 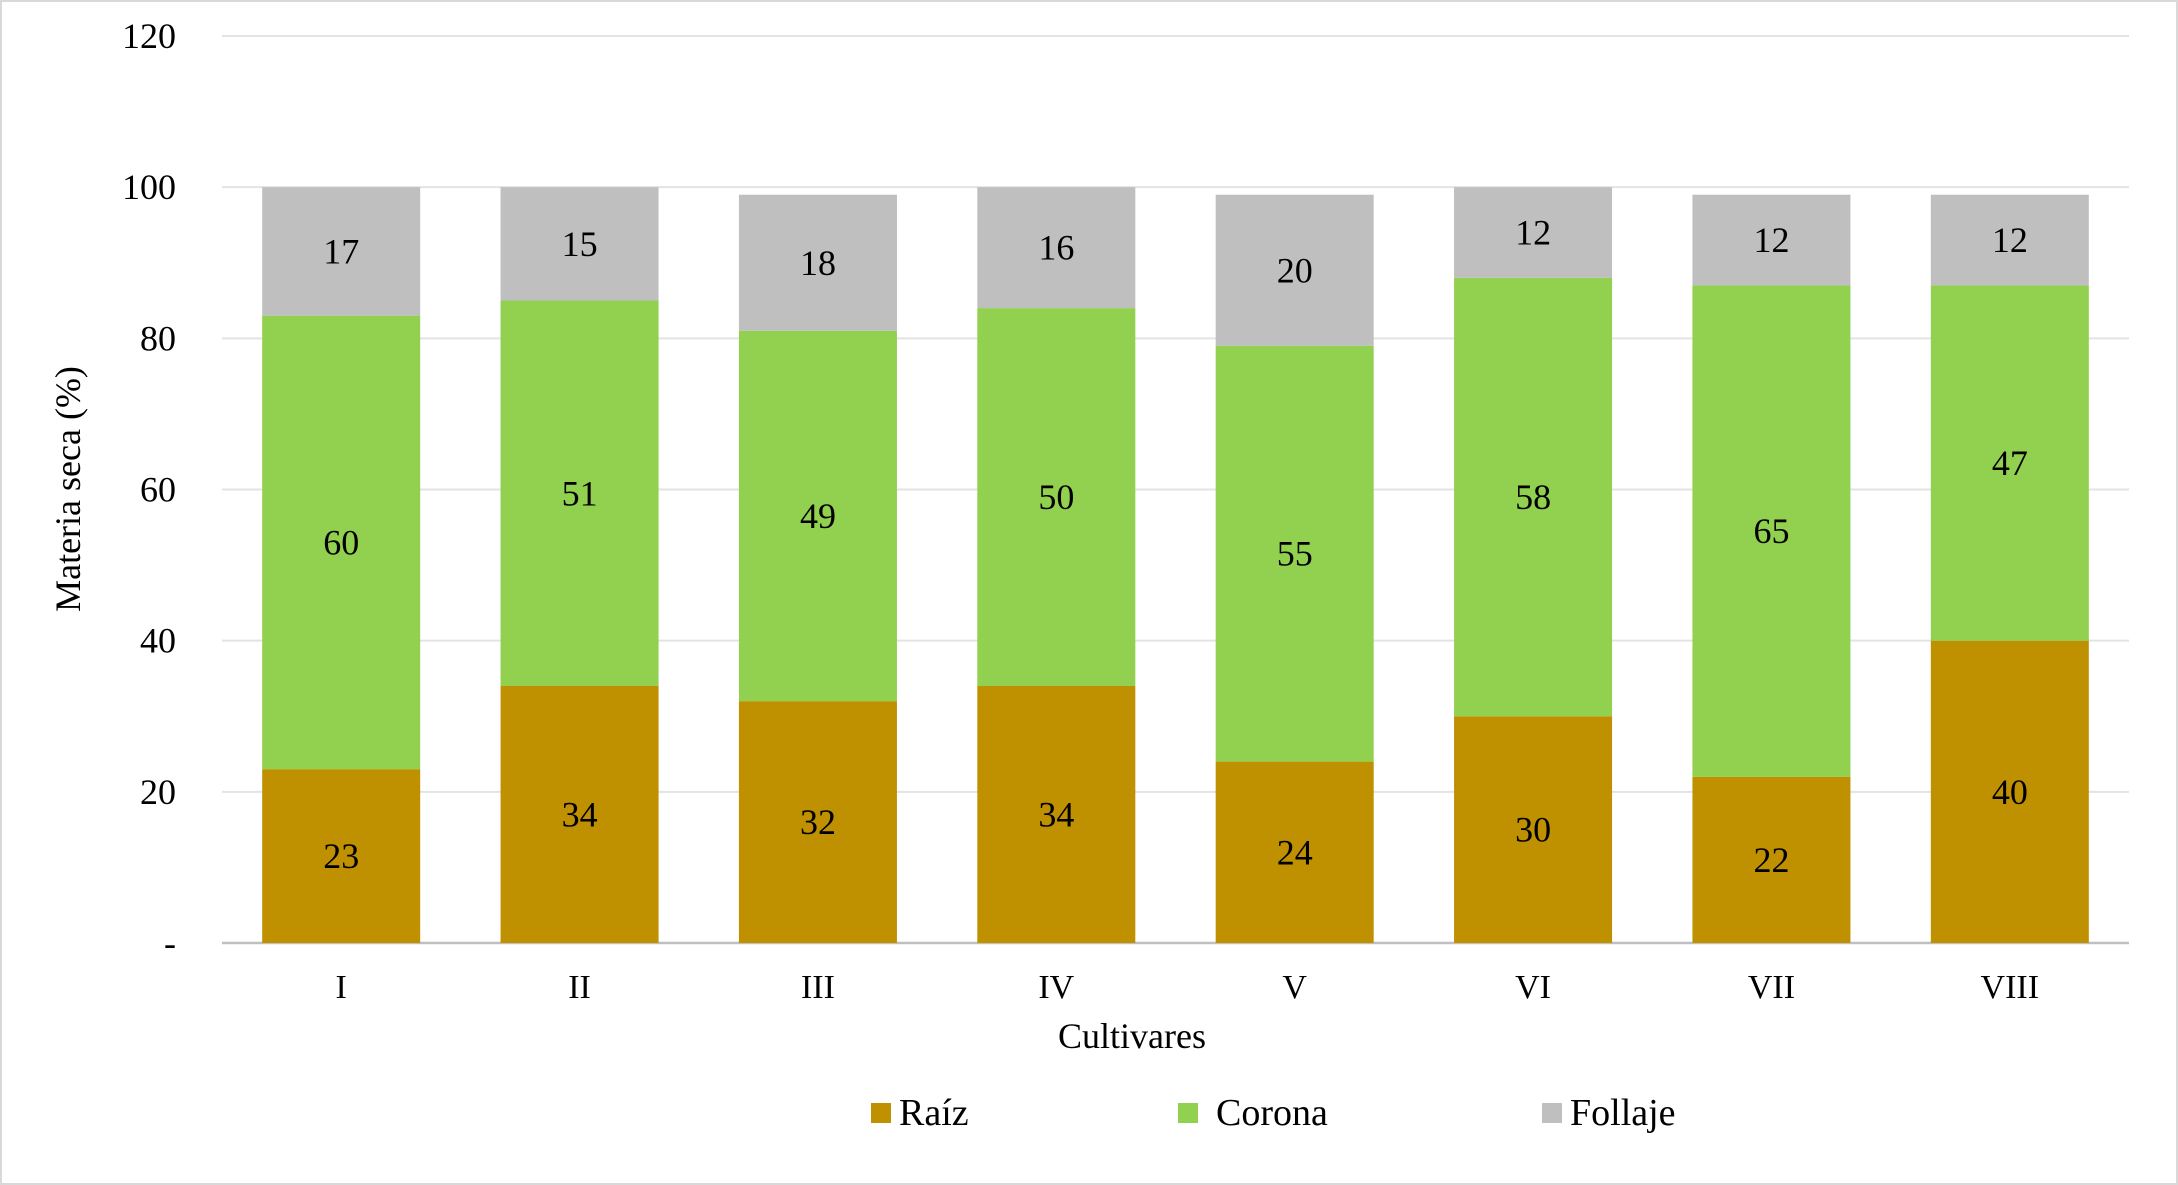 I want to click on data-label: 23, so click(x=341, y=856).